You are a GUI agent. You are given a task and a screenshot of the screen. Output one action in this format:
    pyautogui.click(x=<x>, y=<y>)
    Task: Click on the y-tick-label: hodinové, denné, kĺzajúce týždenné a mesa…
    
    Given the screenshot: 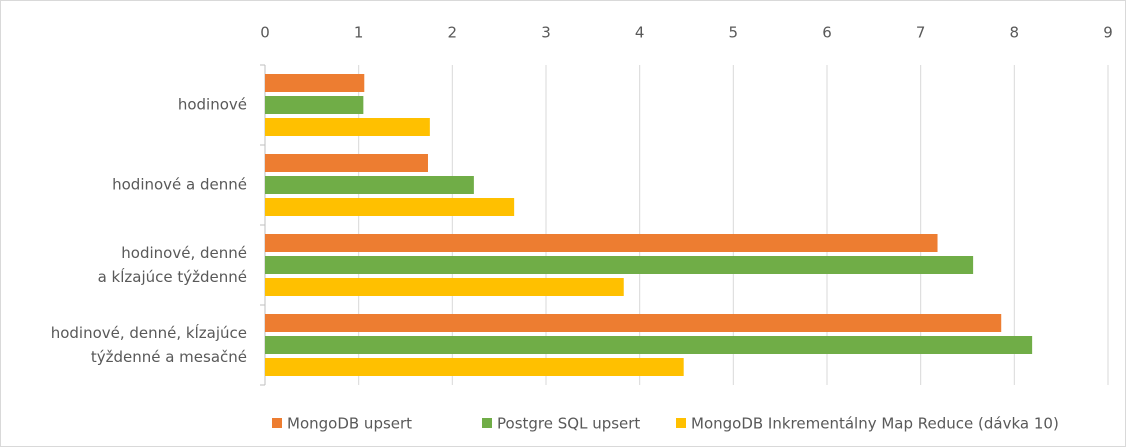 What is the action you would take?
    pyautogui.click(x=149, y=344)
    